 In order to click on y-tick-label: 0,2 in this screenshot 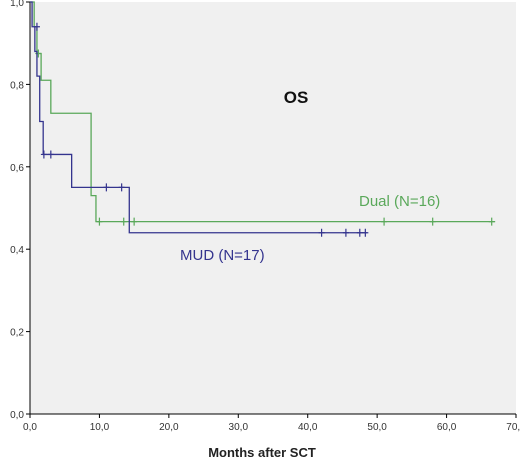, I will do `click(17, 333)`.